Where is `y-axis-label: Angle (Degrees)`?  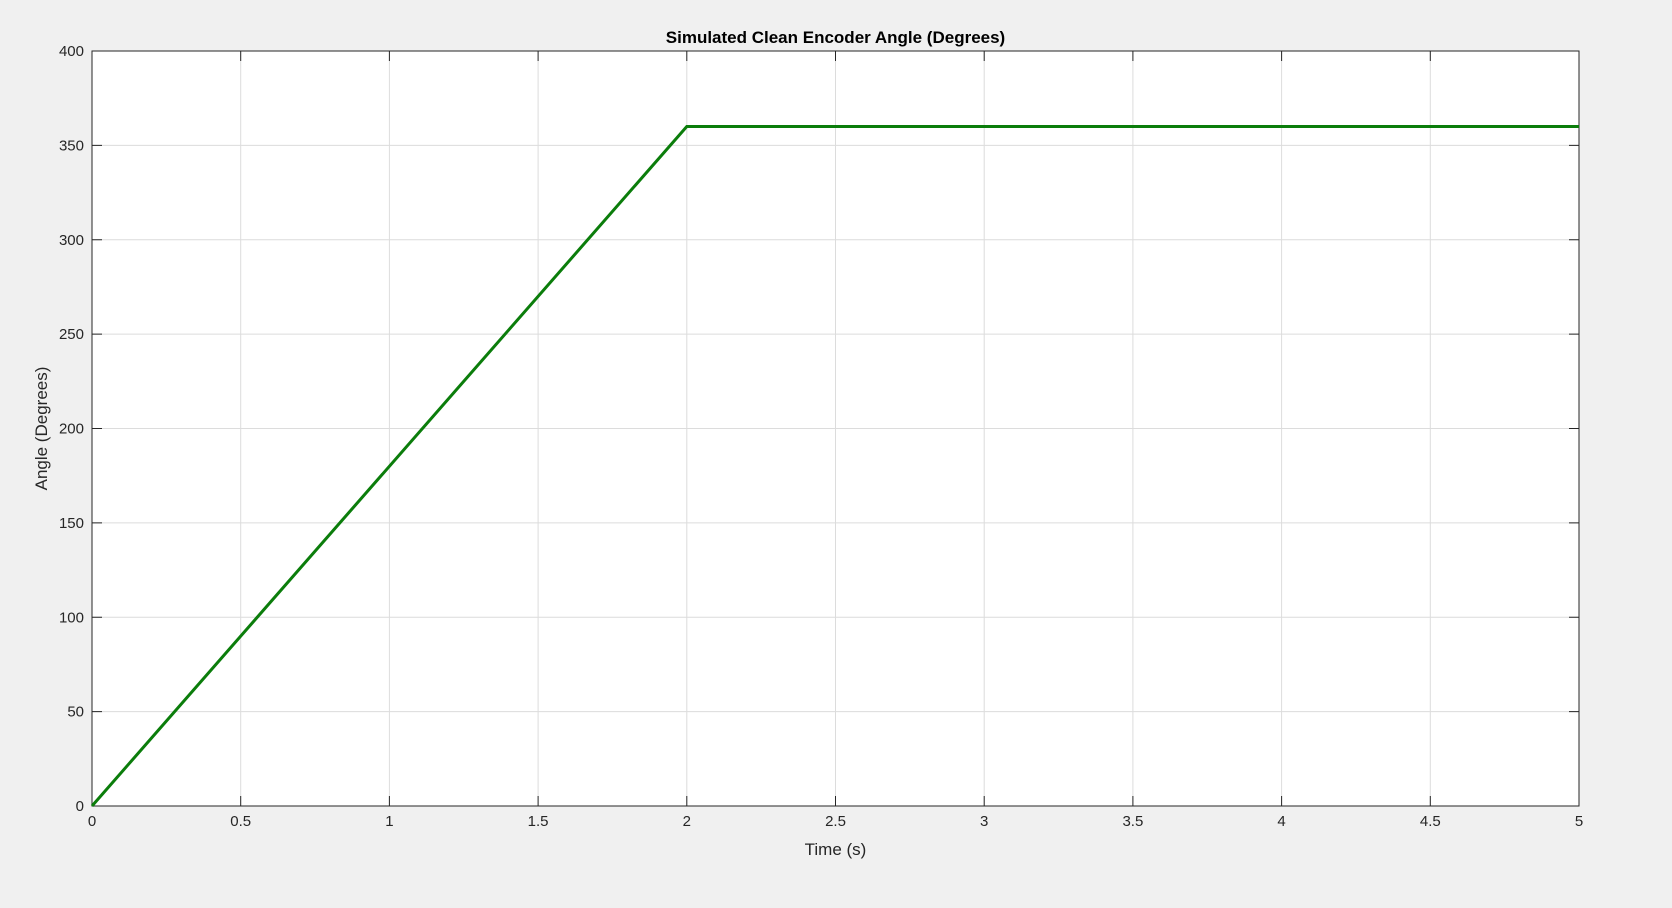 y-axis-label: Angle (Degrees) is located at coordinates (41, 429).